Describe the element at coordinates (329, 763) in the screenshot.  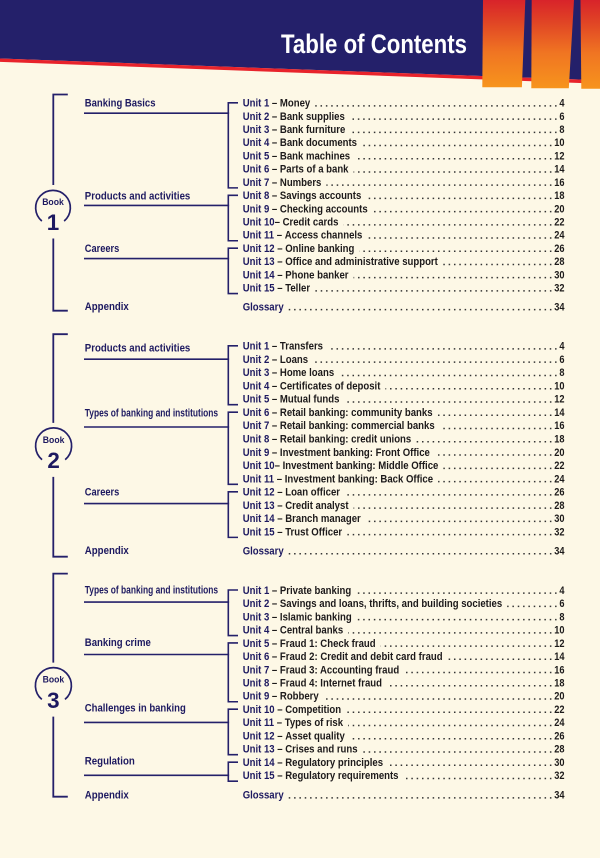
I see `svg-text: – Regulatory principles` at that location.